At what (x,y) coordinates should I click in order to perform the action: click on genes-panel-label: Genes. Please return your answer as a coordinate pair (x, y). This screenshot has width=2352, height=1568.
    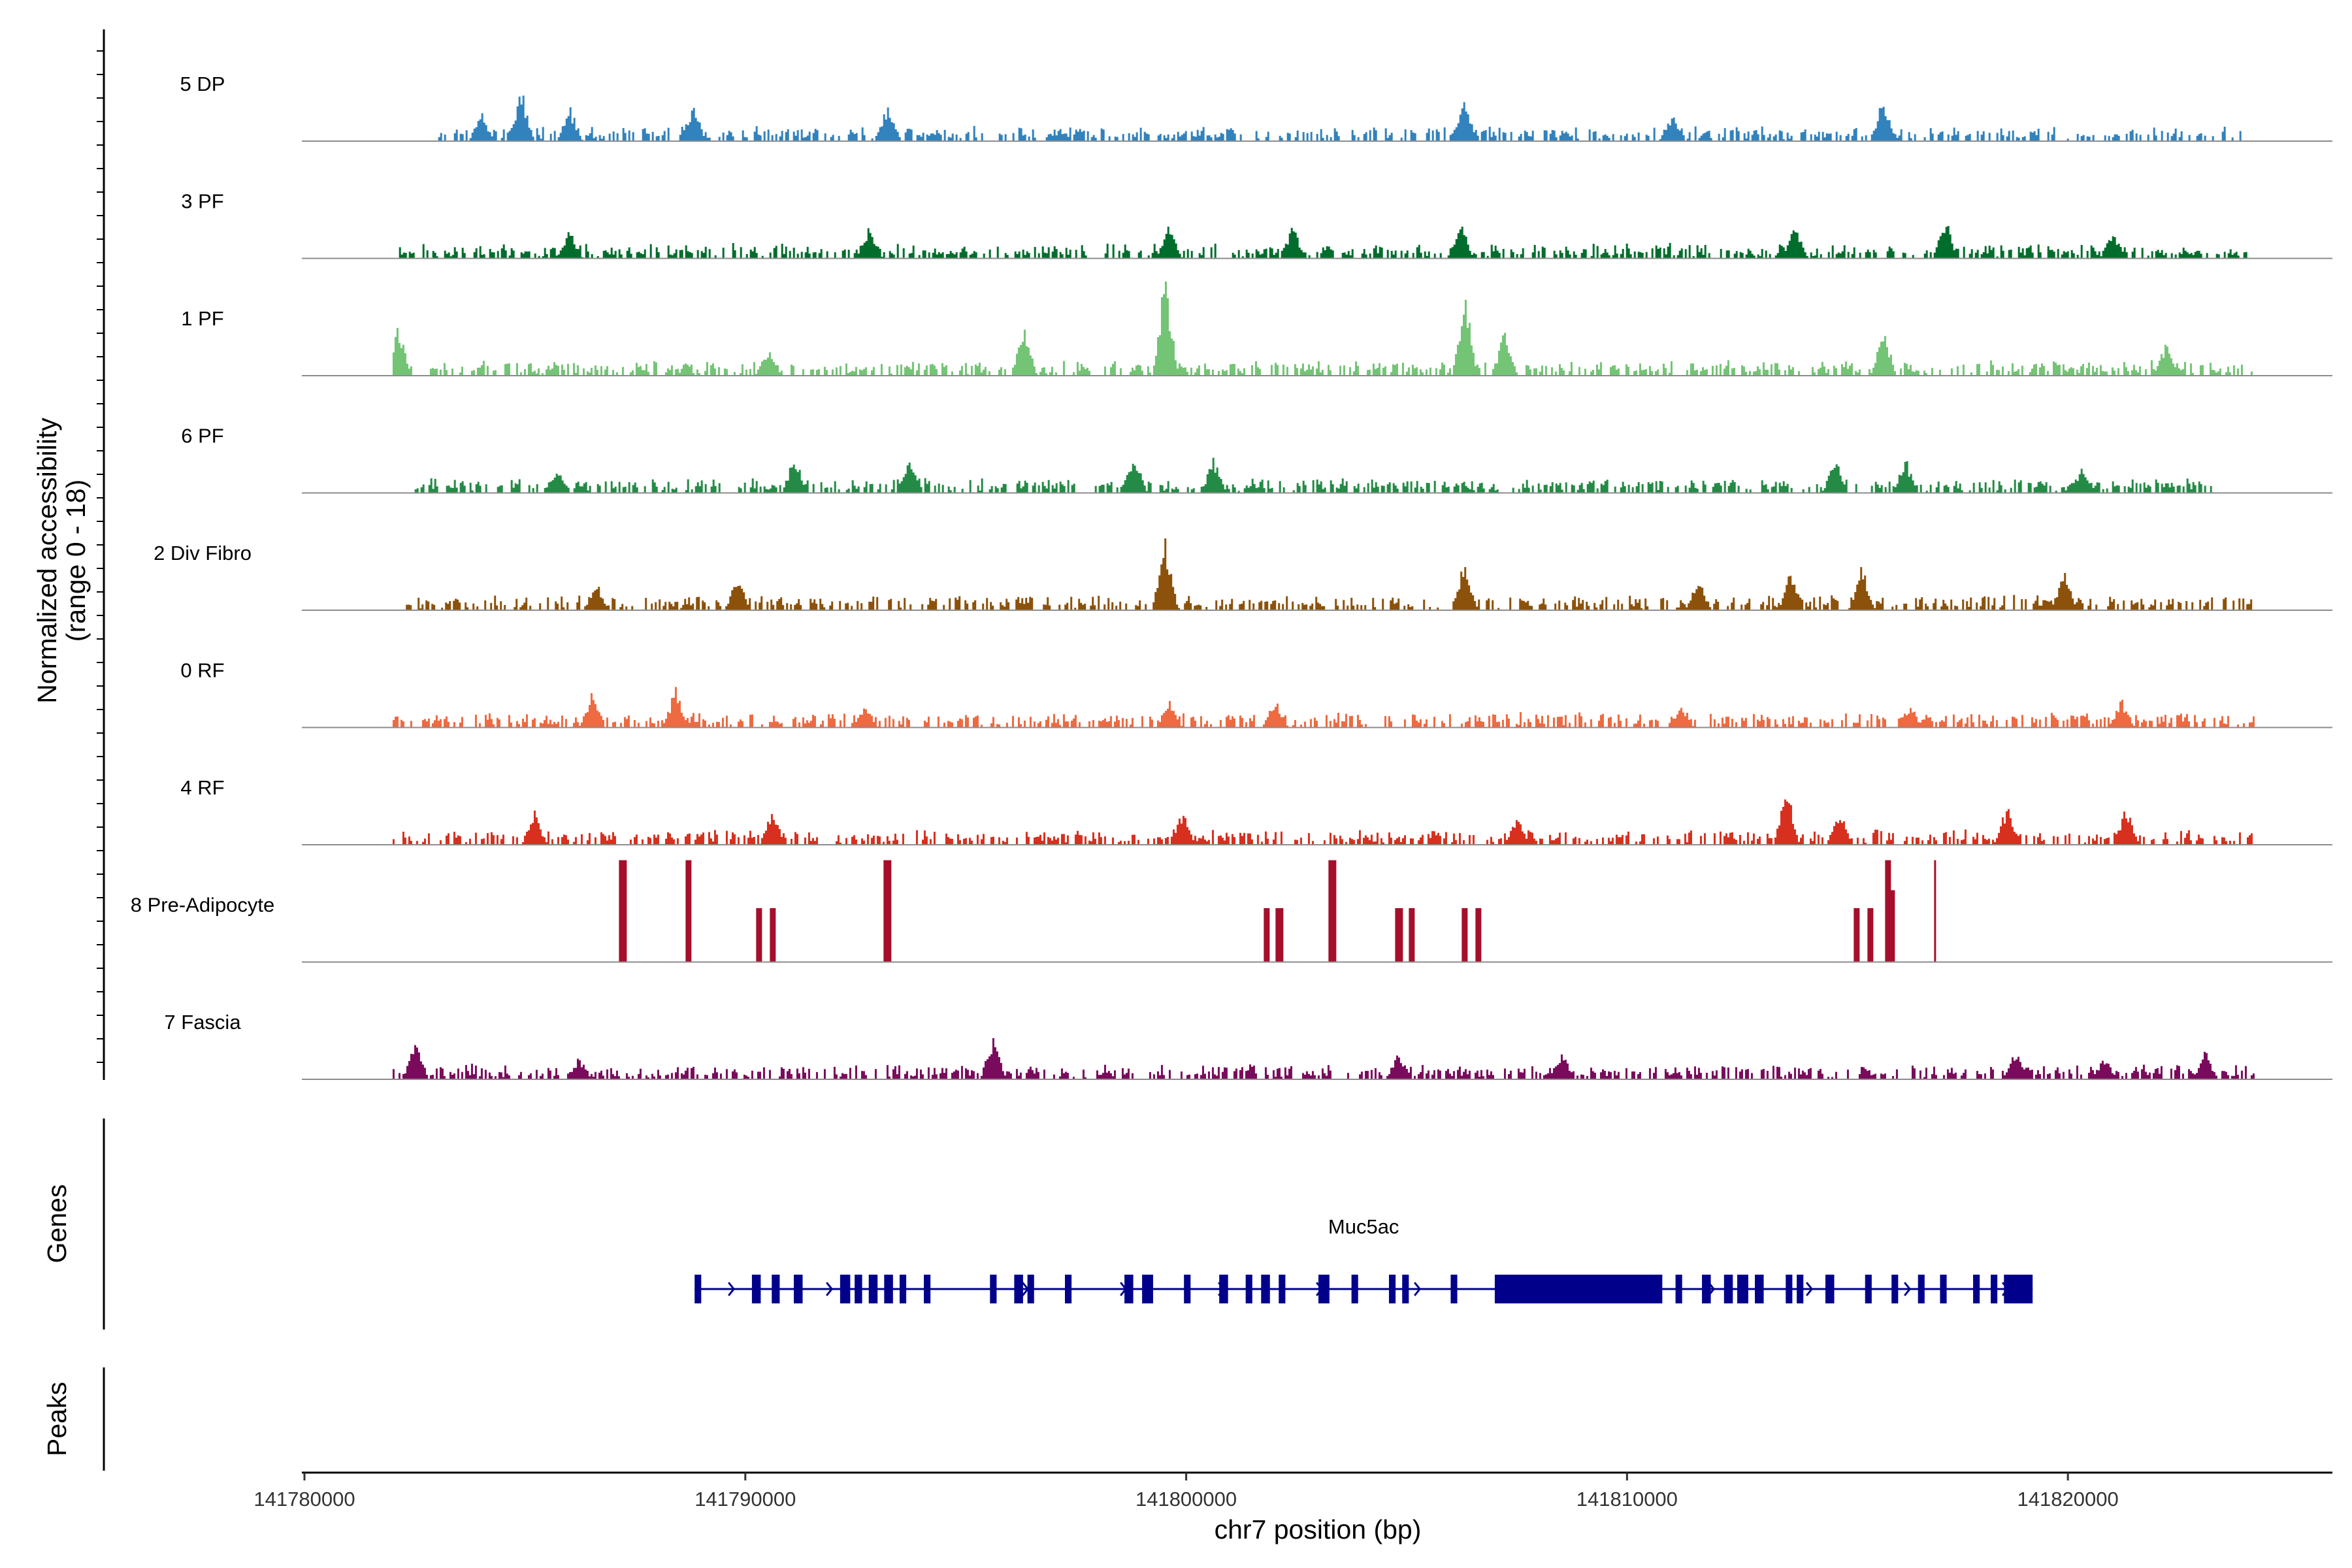
    Looking at the image, I should click on (57, 1224).